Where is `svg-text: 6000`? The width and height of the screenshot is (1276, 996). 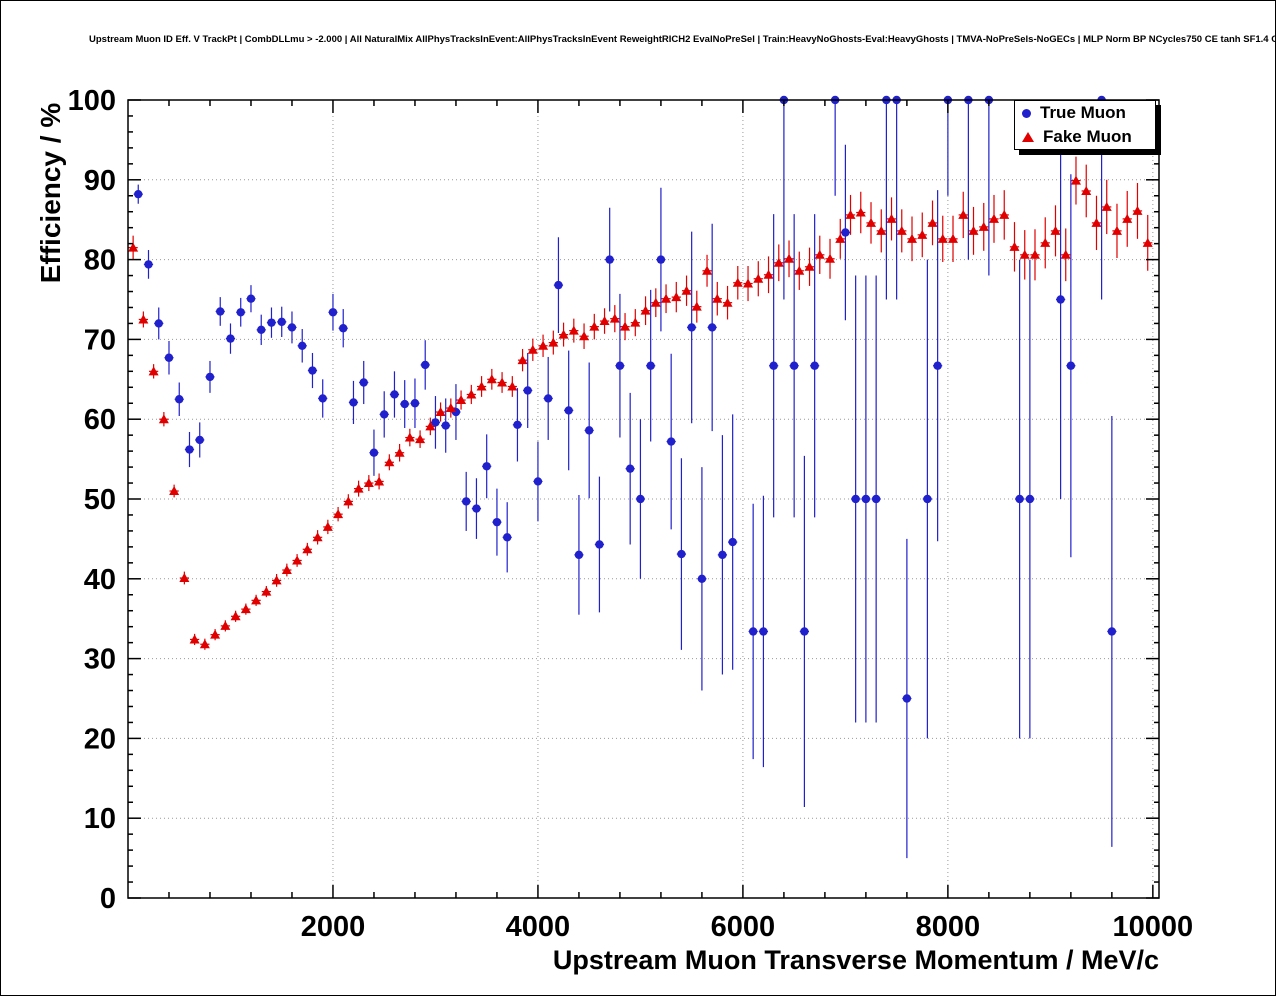 svg-text: 6000 is located at coordinates (743, 927).